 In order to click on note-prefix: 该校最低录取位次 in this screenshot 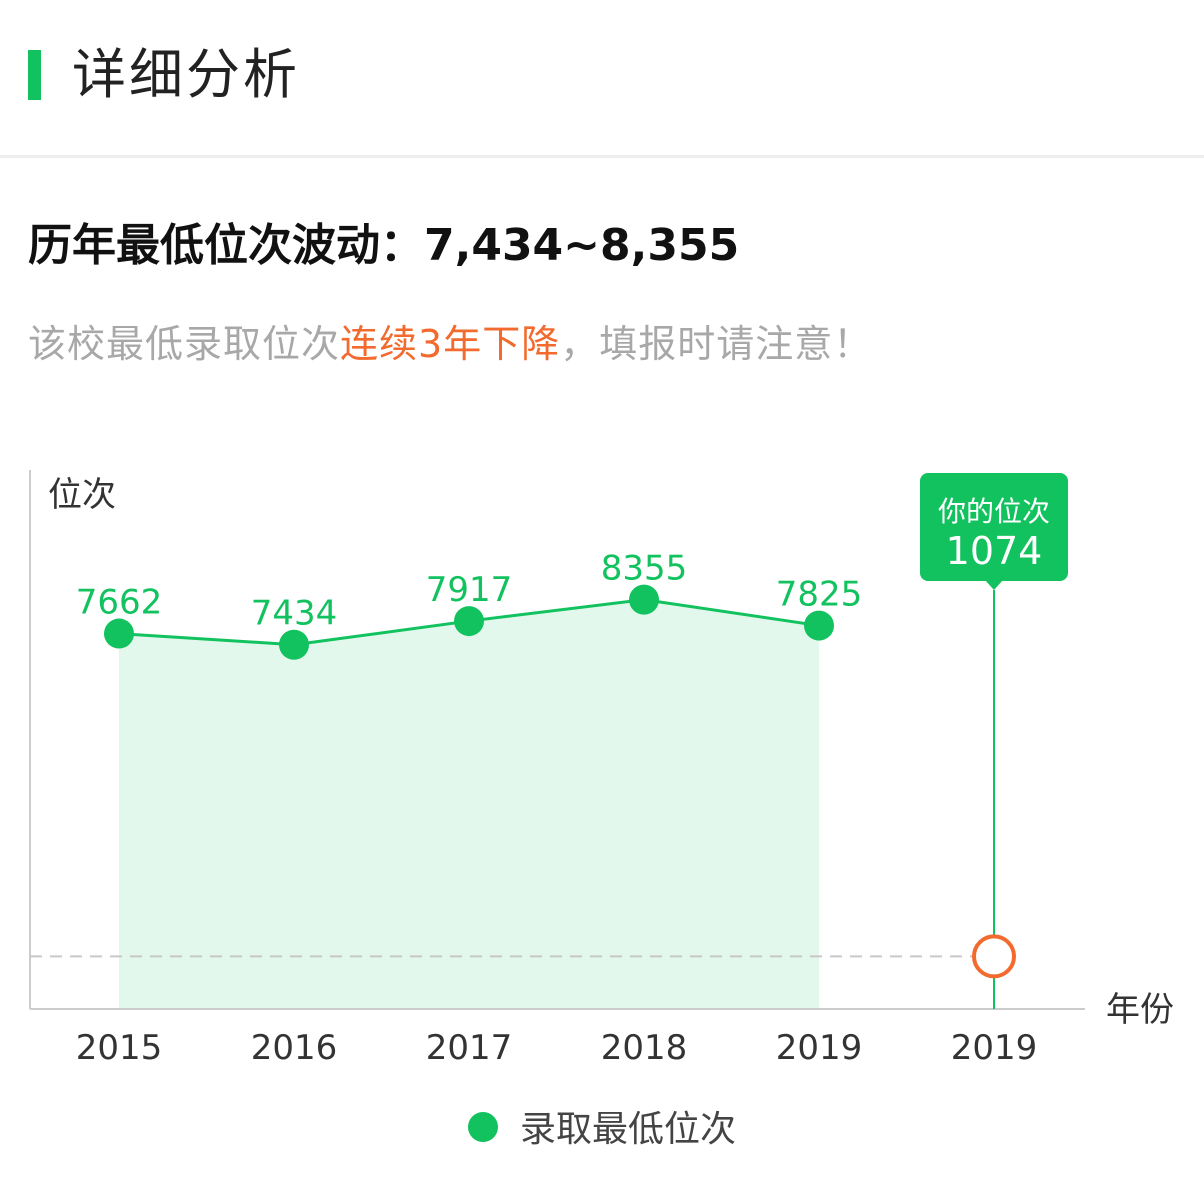, I will do `click(184, 344)`.